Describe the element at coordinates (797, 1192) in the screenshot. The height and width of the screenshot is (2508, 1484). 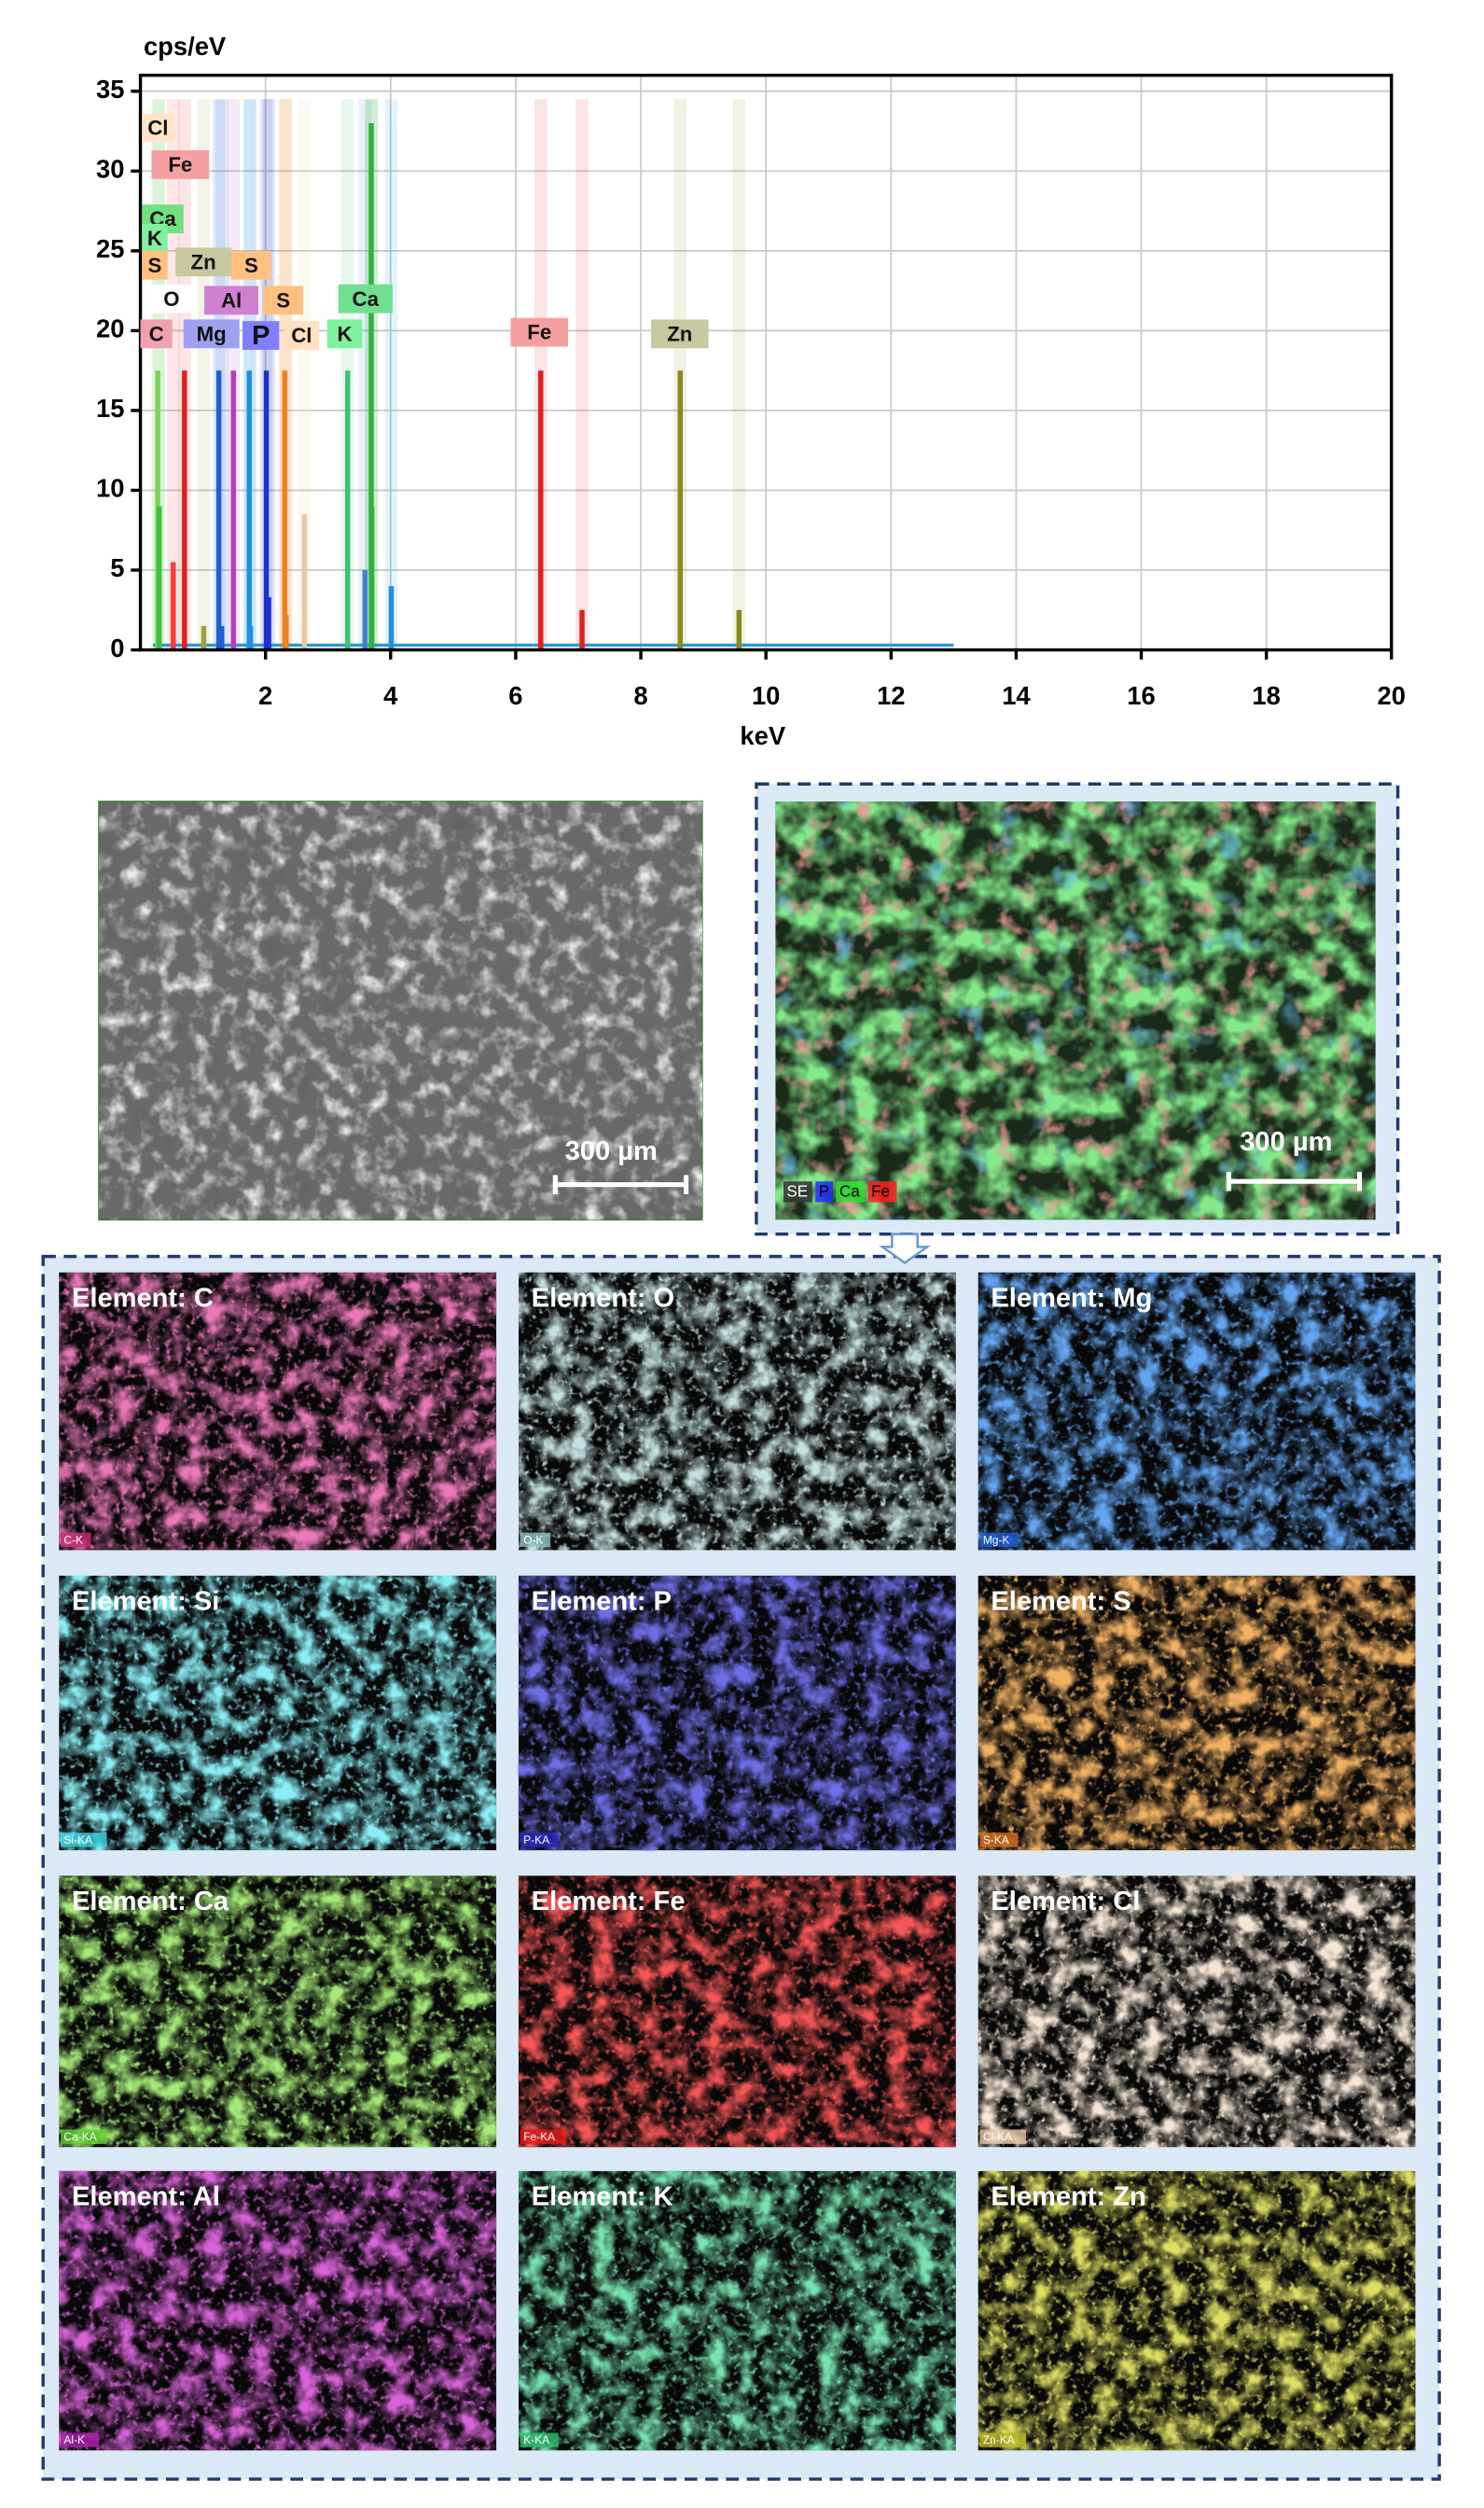
I see `legend-label: SE` at that location.